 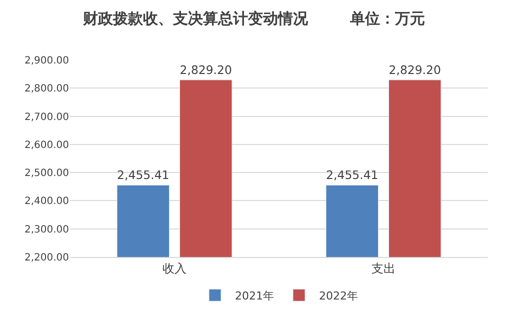 What do you see at coordinates (338, 295) in the screenshot?
I see `legend-label: 2022年` at bounding box center [338, 295].